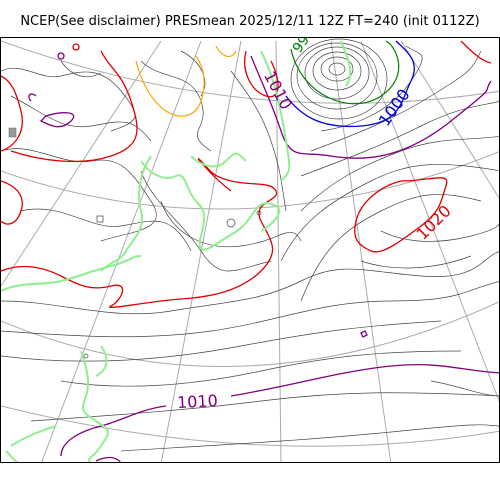  Describe the element at coordinates (172, 284) in the screenshot. I see `small-features` at that location.